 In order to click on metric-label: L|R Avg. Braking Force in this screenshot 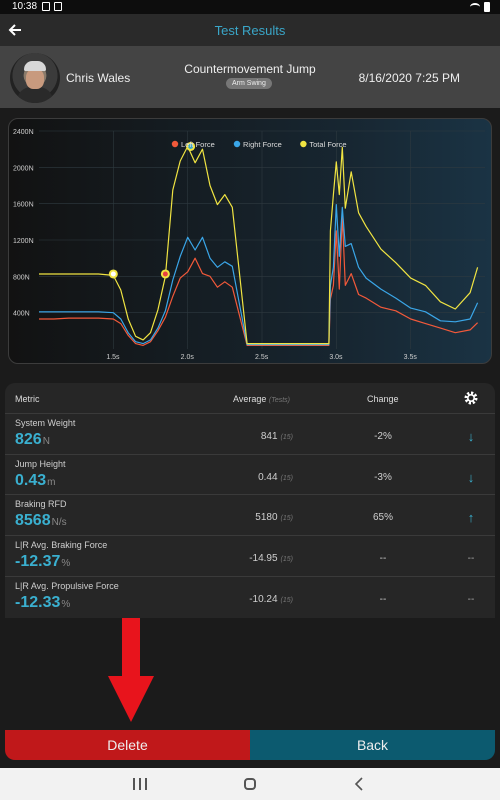, I will do `click(61, 545)`.